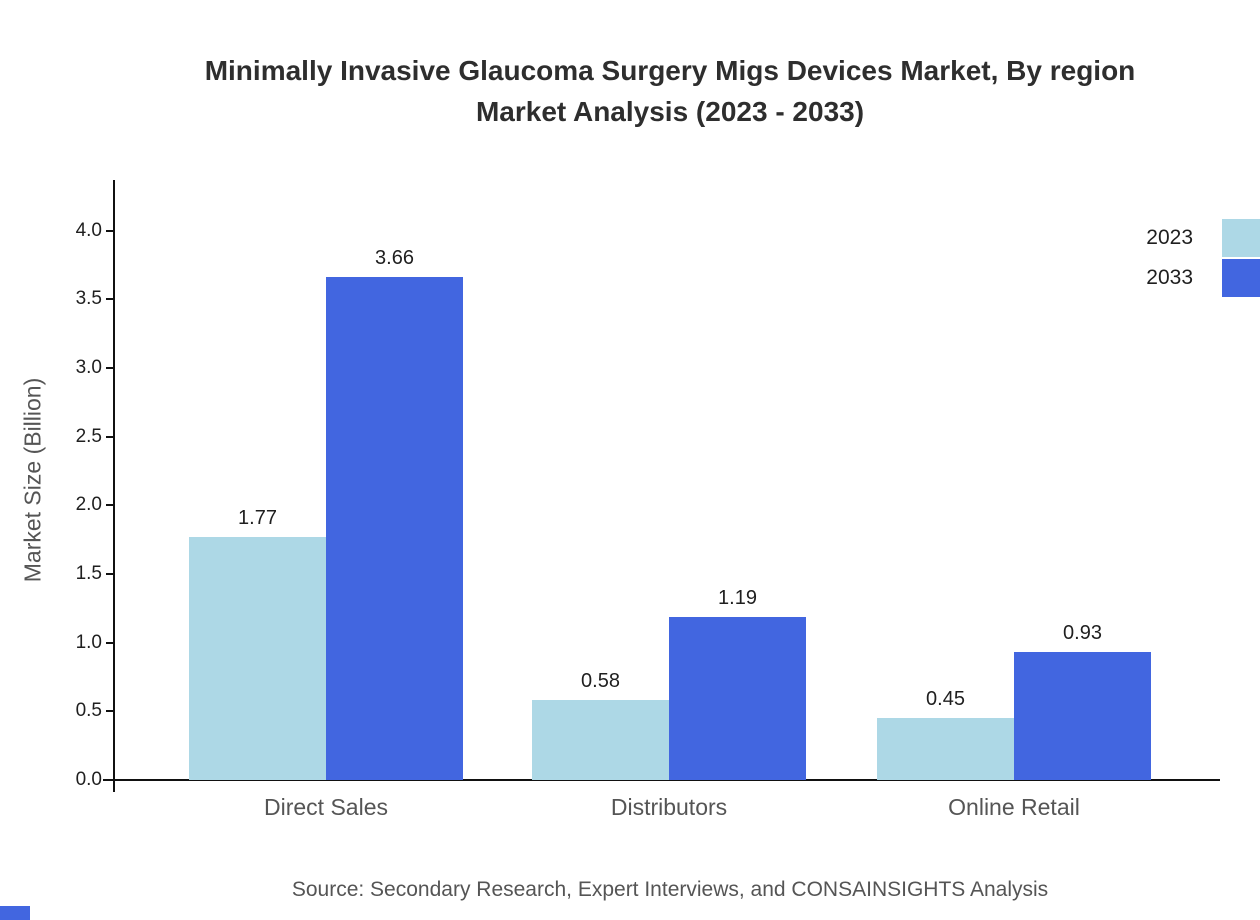 Image resolution: width=1260 pixels, height=920 pixels. What do you see at coordinates (661, 780) in the screenshot?
I see `x-axis-line` at bounding box center [661, 780].